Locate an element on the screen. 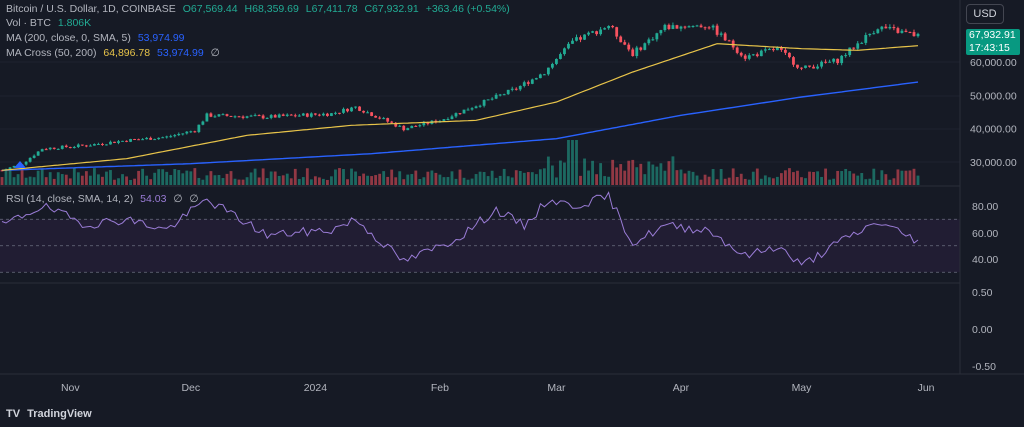 The image size is (1024, 427). rsi-label: RSI (14, close, SMA, 14, 2) is located at coordinates (70, 199).